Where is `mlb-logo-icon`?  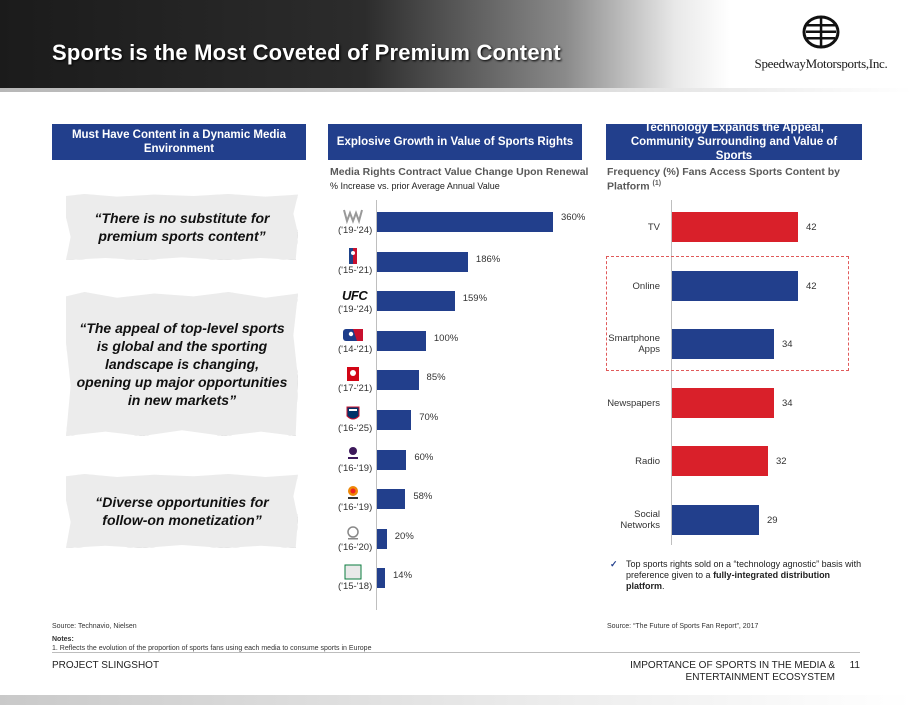 mlb-logo-icon is located at coordinates (353, 335).